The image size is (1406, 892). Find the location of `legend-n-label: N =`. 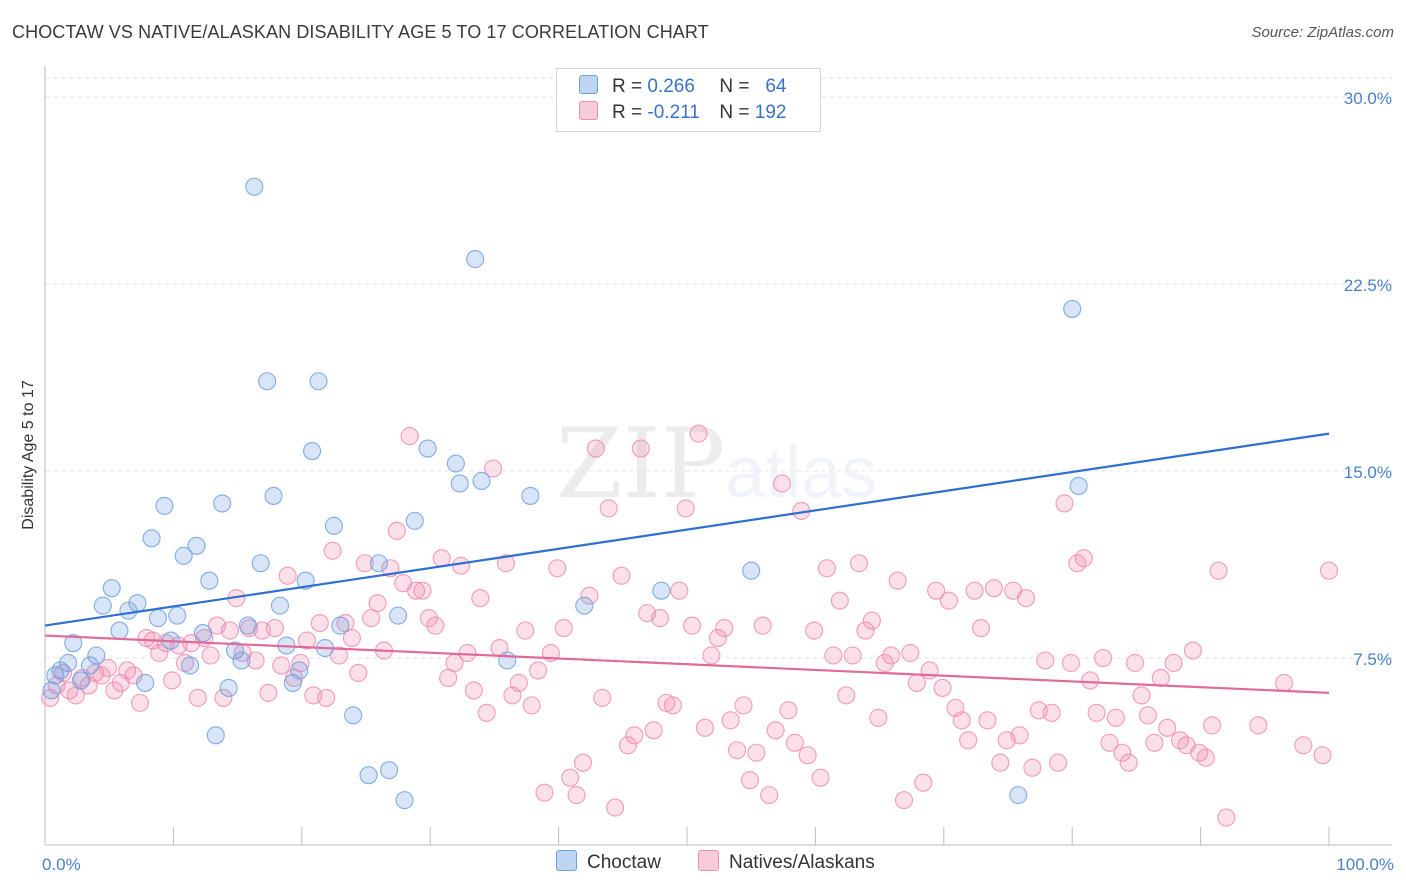

legend-n-label: N = is located at coordinates (734, 86).